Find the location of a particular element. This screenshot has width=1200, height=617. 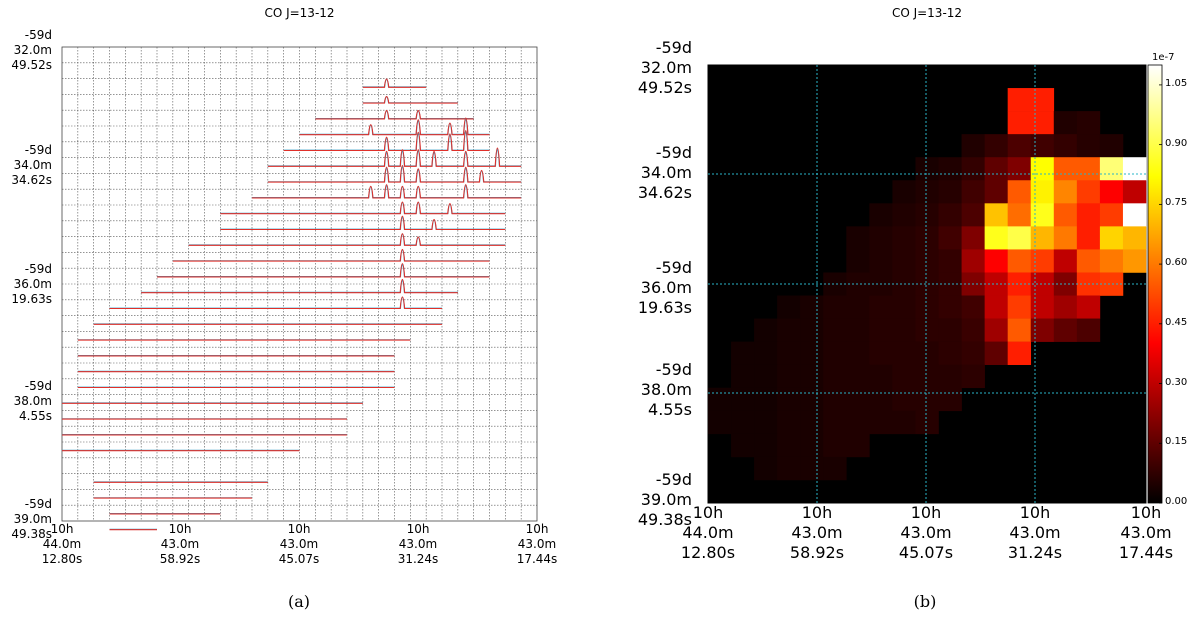

colorbar-tick-label: 0.30 is located at coordinates (1176, 382).